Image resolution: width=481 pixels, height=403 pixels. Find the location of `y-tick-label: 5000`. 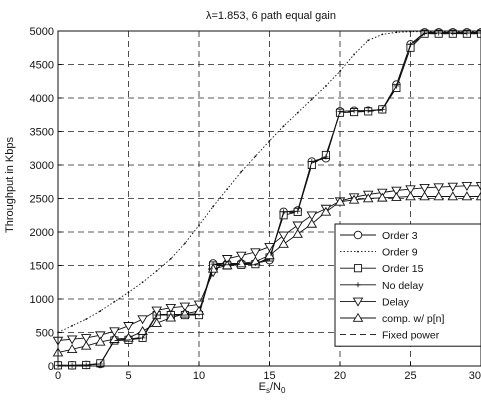

y-tick-label: 5000 is located at coordinates (42, 32).